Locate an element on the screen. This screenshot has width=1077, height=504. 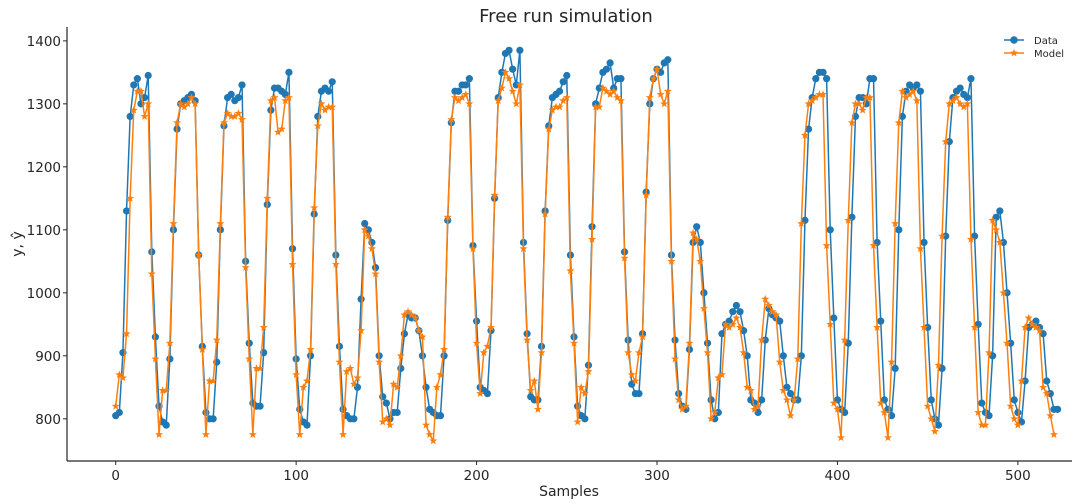
y-tick-label: 1400 is located at coordinates (44, 42).